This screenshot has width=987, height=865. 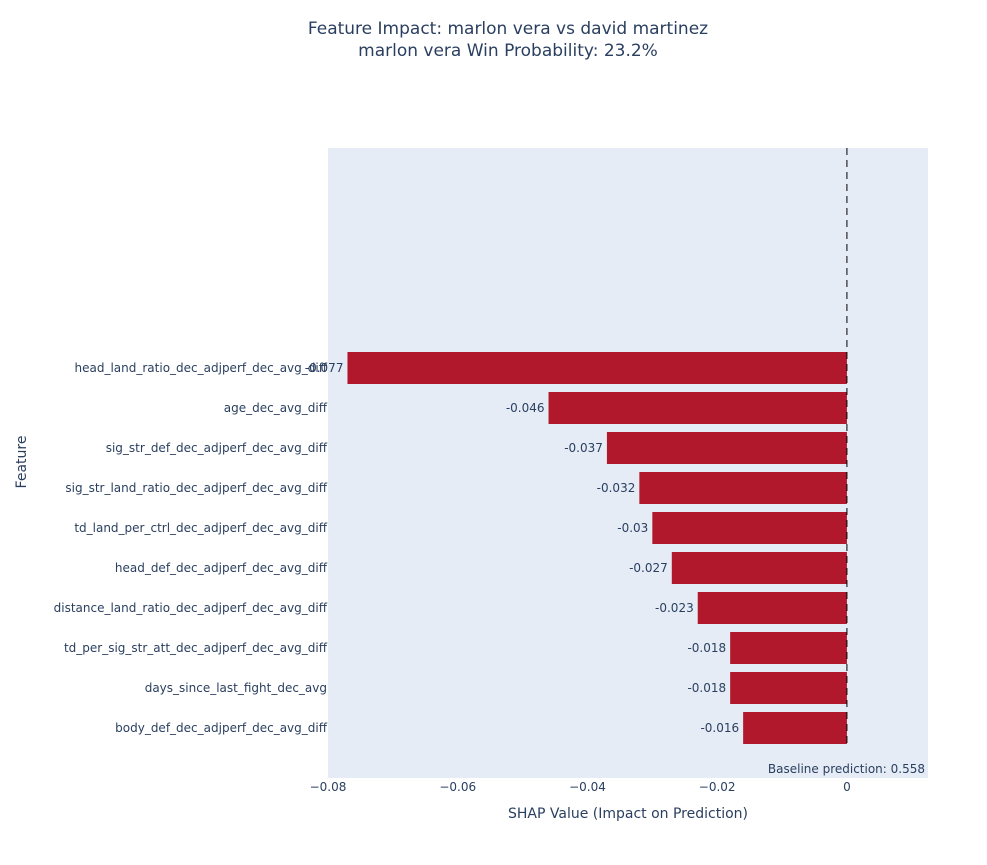 What do you see at coordinates (221, 568) in the screenshot?
I see `y-tick-label-head_def_dec_adjperf_dec_avg_diff: head_def_dec_adjperf_dec_avg_diff` at bounding box center [221, 568].